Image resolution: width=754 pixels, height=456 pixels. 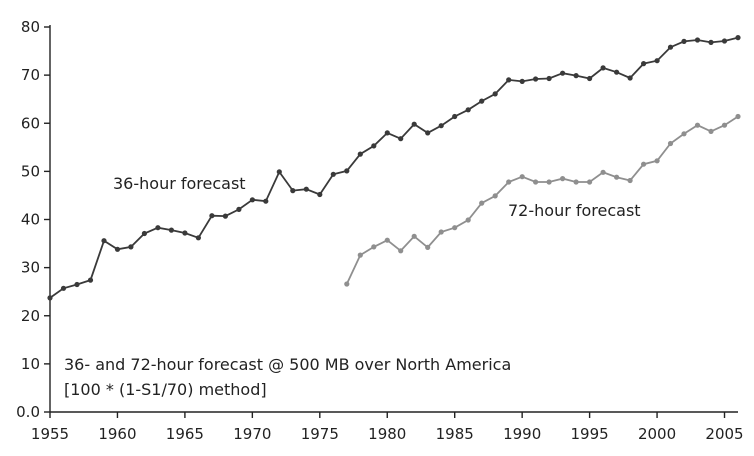 I want to click on y-tick-label: 0.0, so click(x=28, y=412).